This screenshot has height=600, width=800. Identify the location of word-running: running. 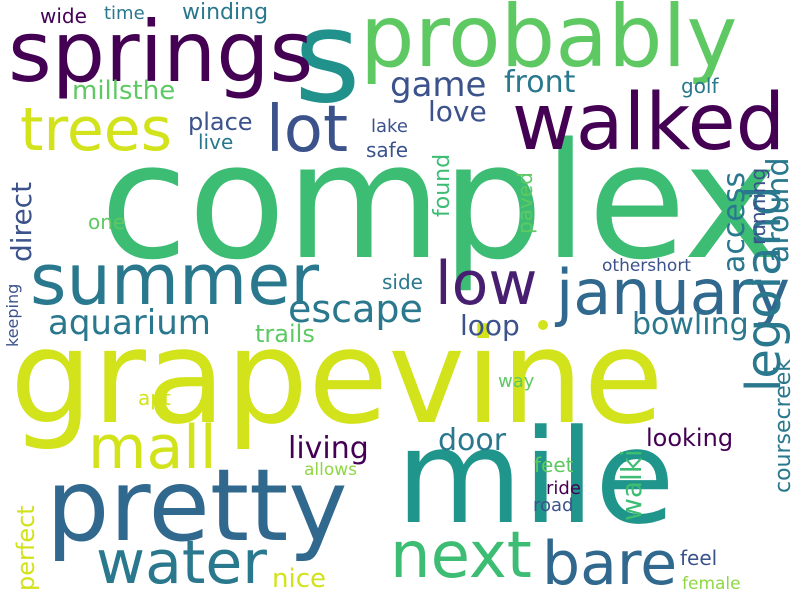
(758, 206).